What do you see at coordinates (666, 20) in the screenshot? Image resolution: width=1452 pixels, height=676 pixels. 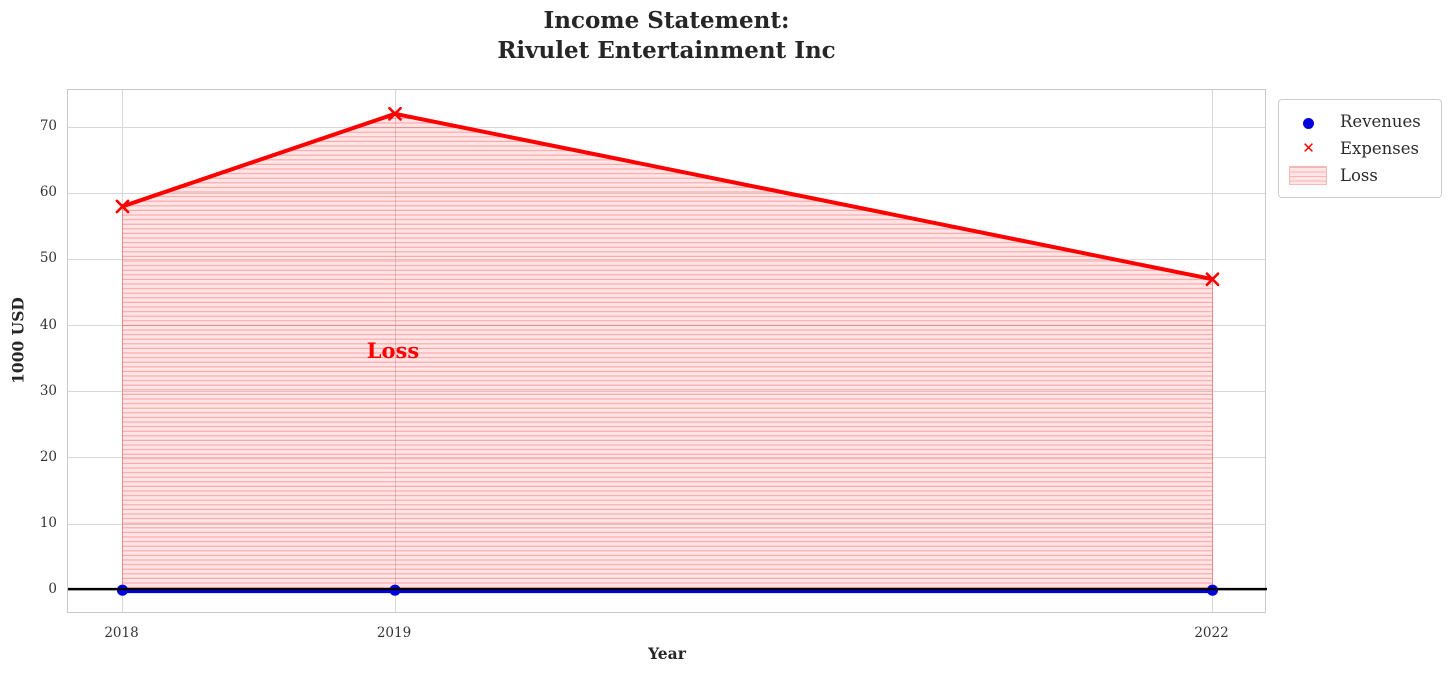 I see `chart-title-line1: Income Statement:` at bounding box center [666, 20].